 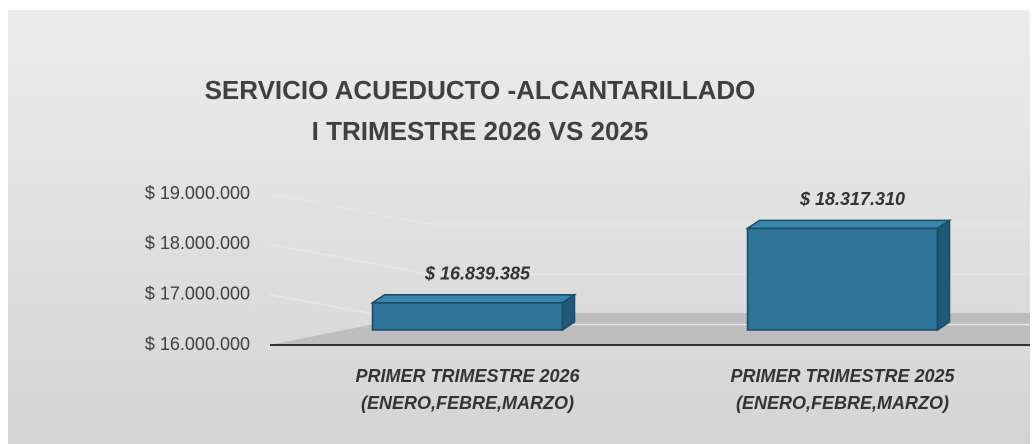 What do you see at coordinates (197, 293) in the screenshot?
I see `y-tick-label: $ 17.000.000` at bounding box center [197, 293].